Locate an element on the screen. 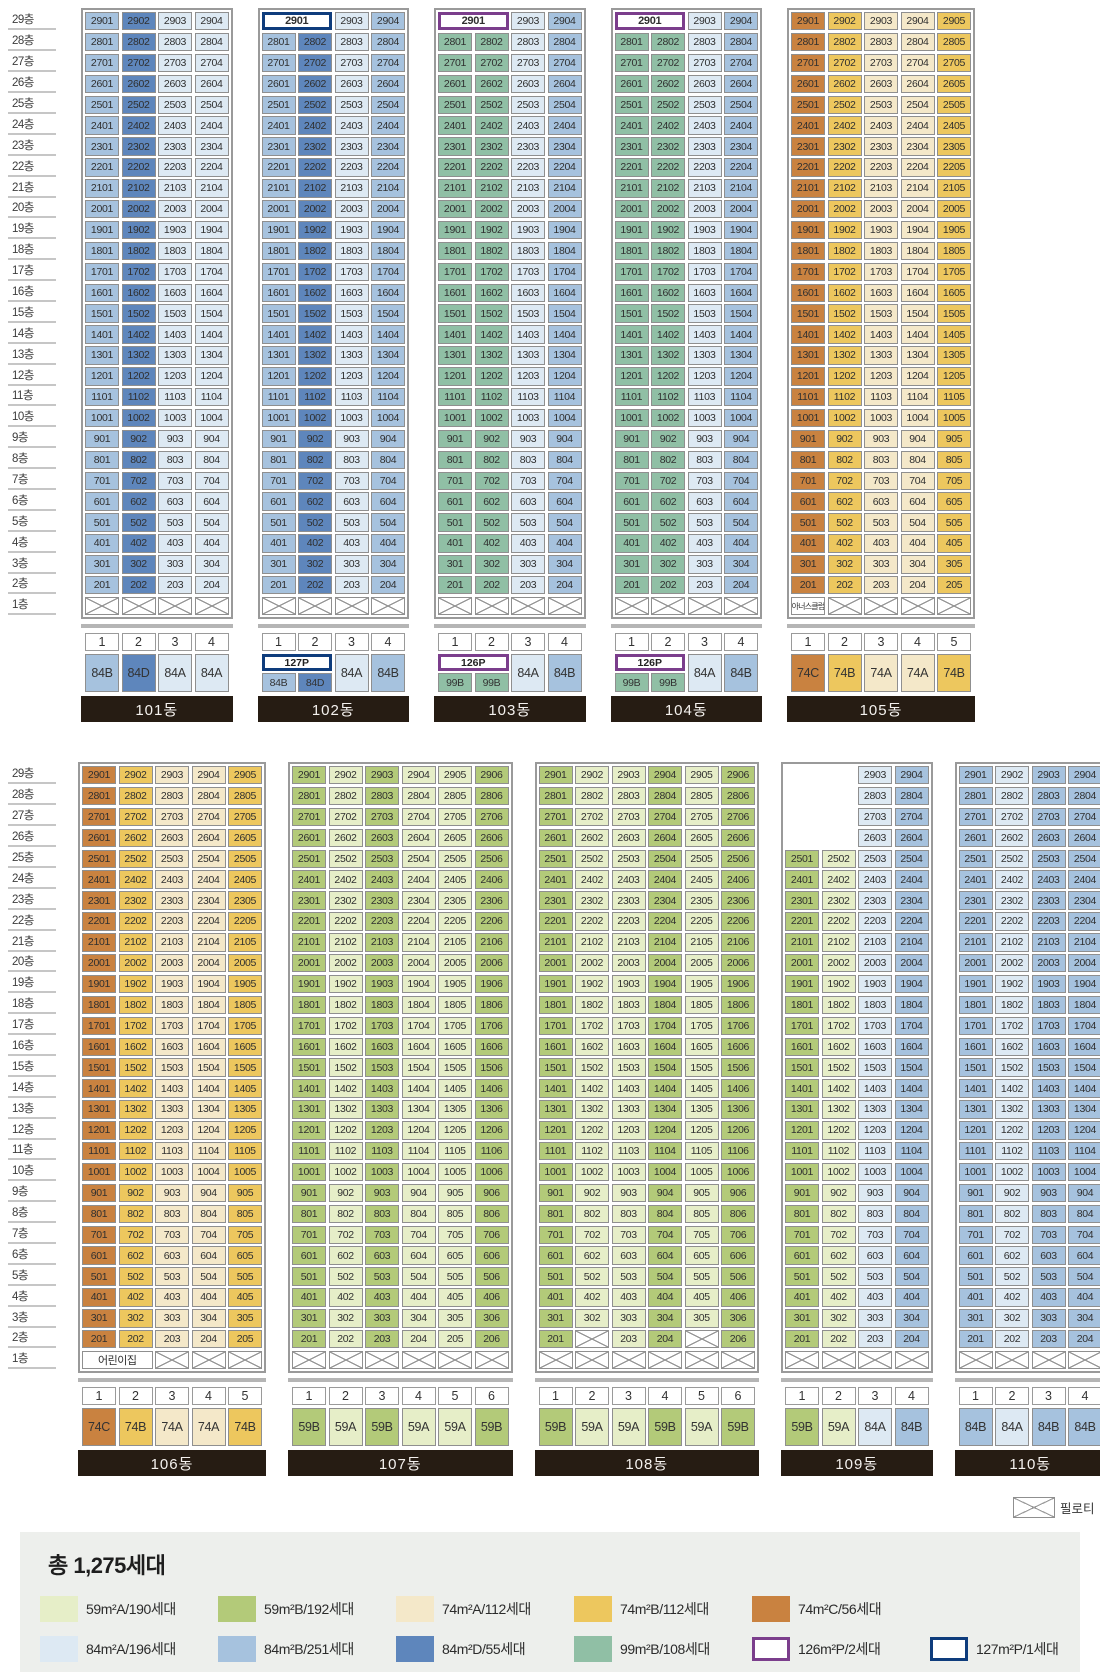  unit-cell: 2502 is located at coordinates (1012, 858).